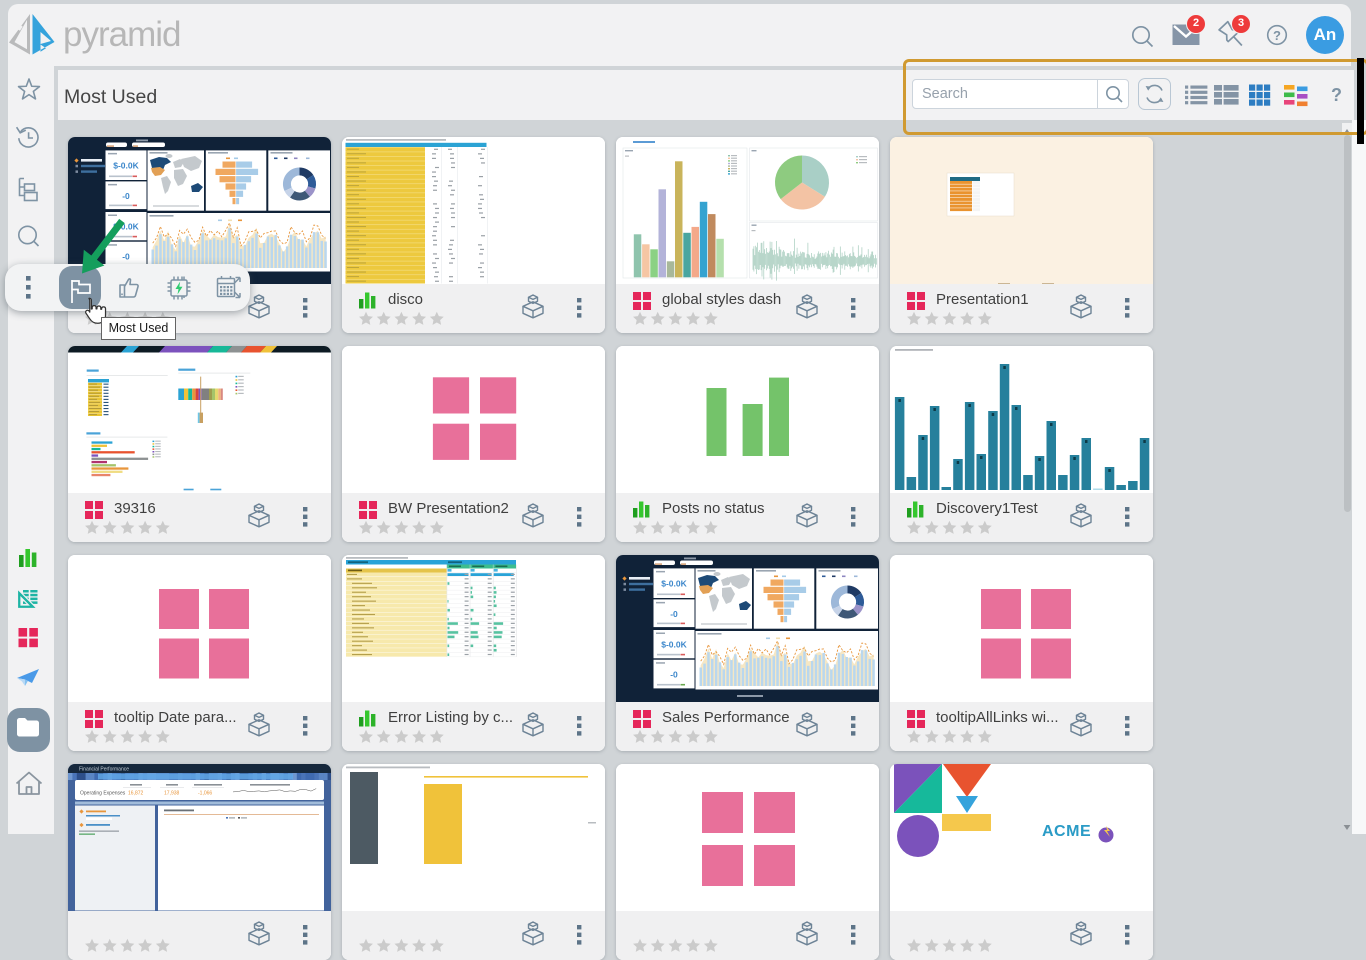  I want to click on svg-text: Financial Performance, so click(104, 770).